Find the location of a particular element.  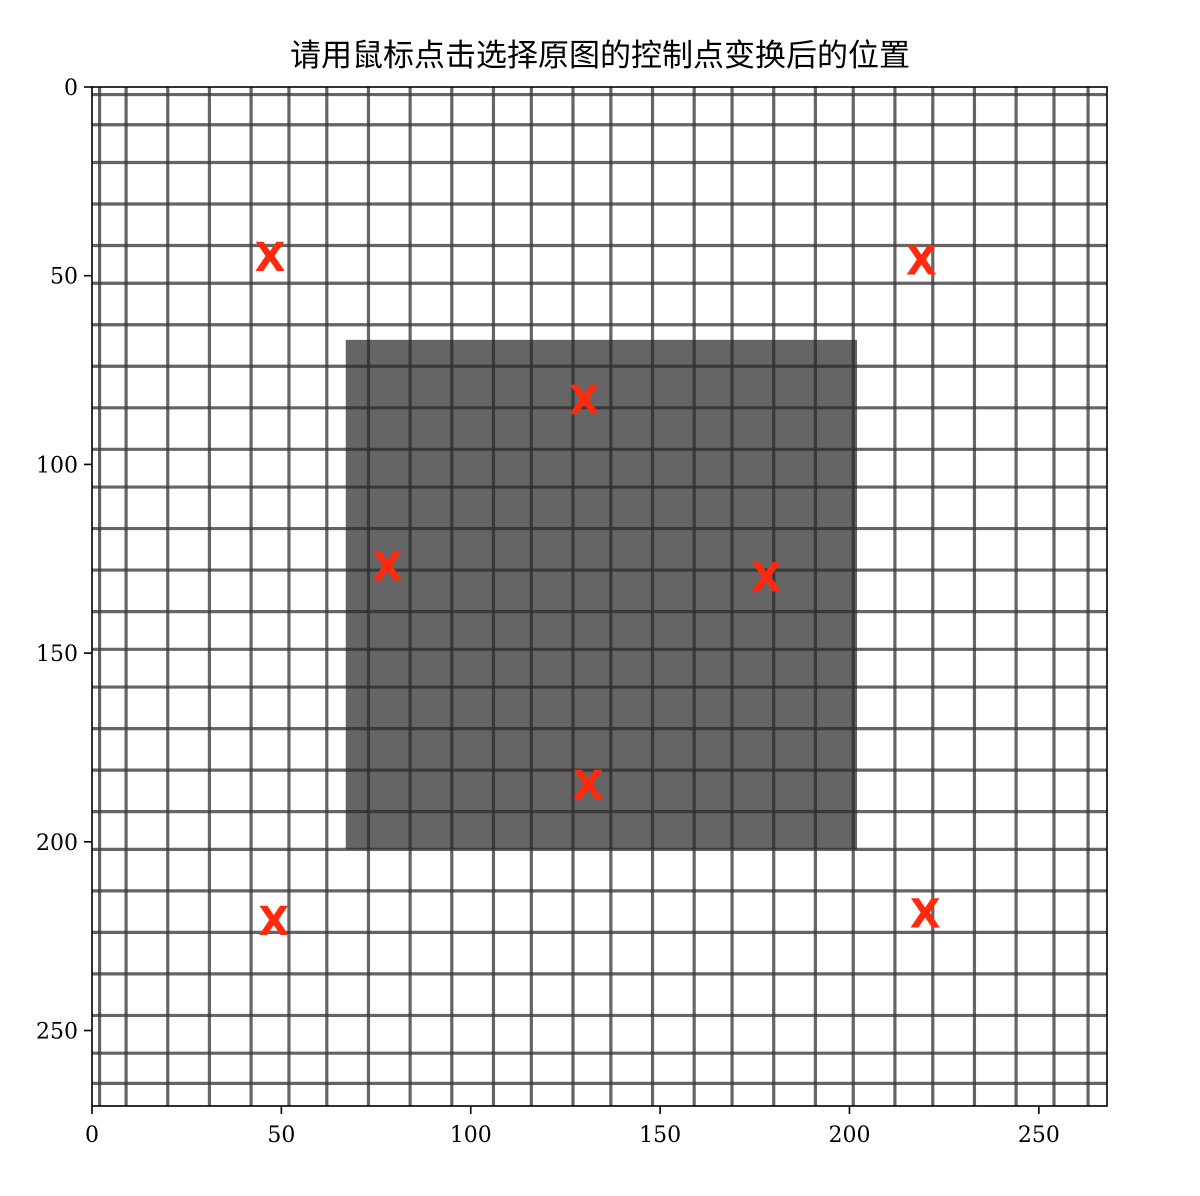

y-tick-label: 200 is located at coordinates (57, 843).